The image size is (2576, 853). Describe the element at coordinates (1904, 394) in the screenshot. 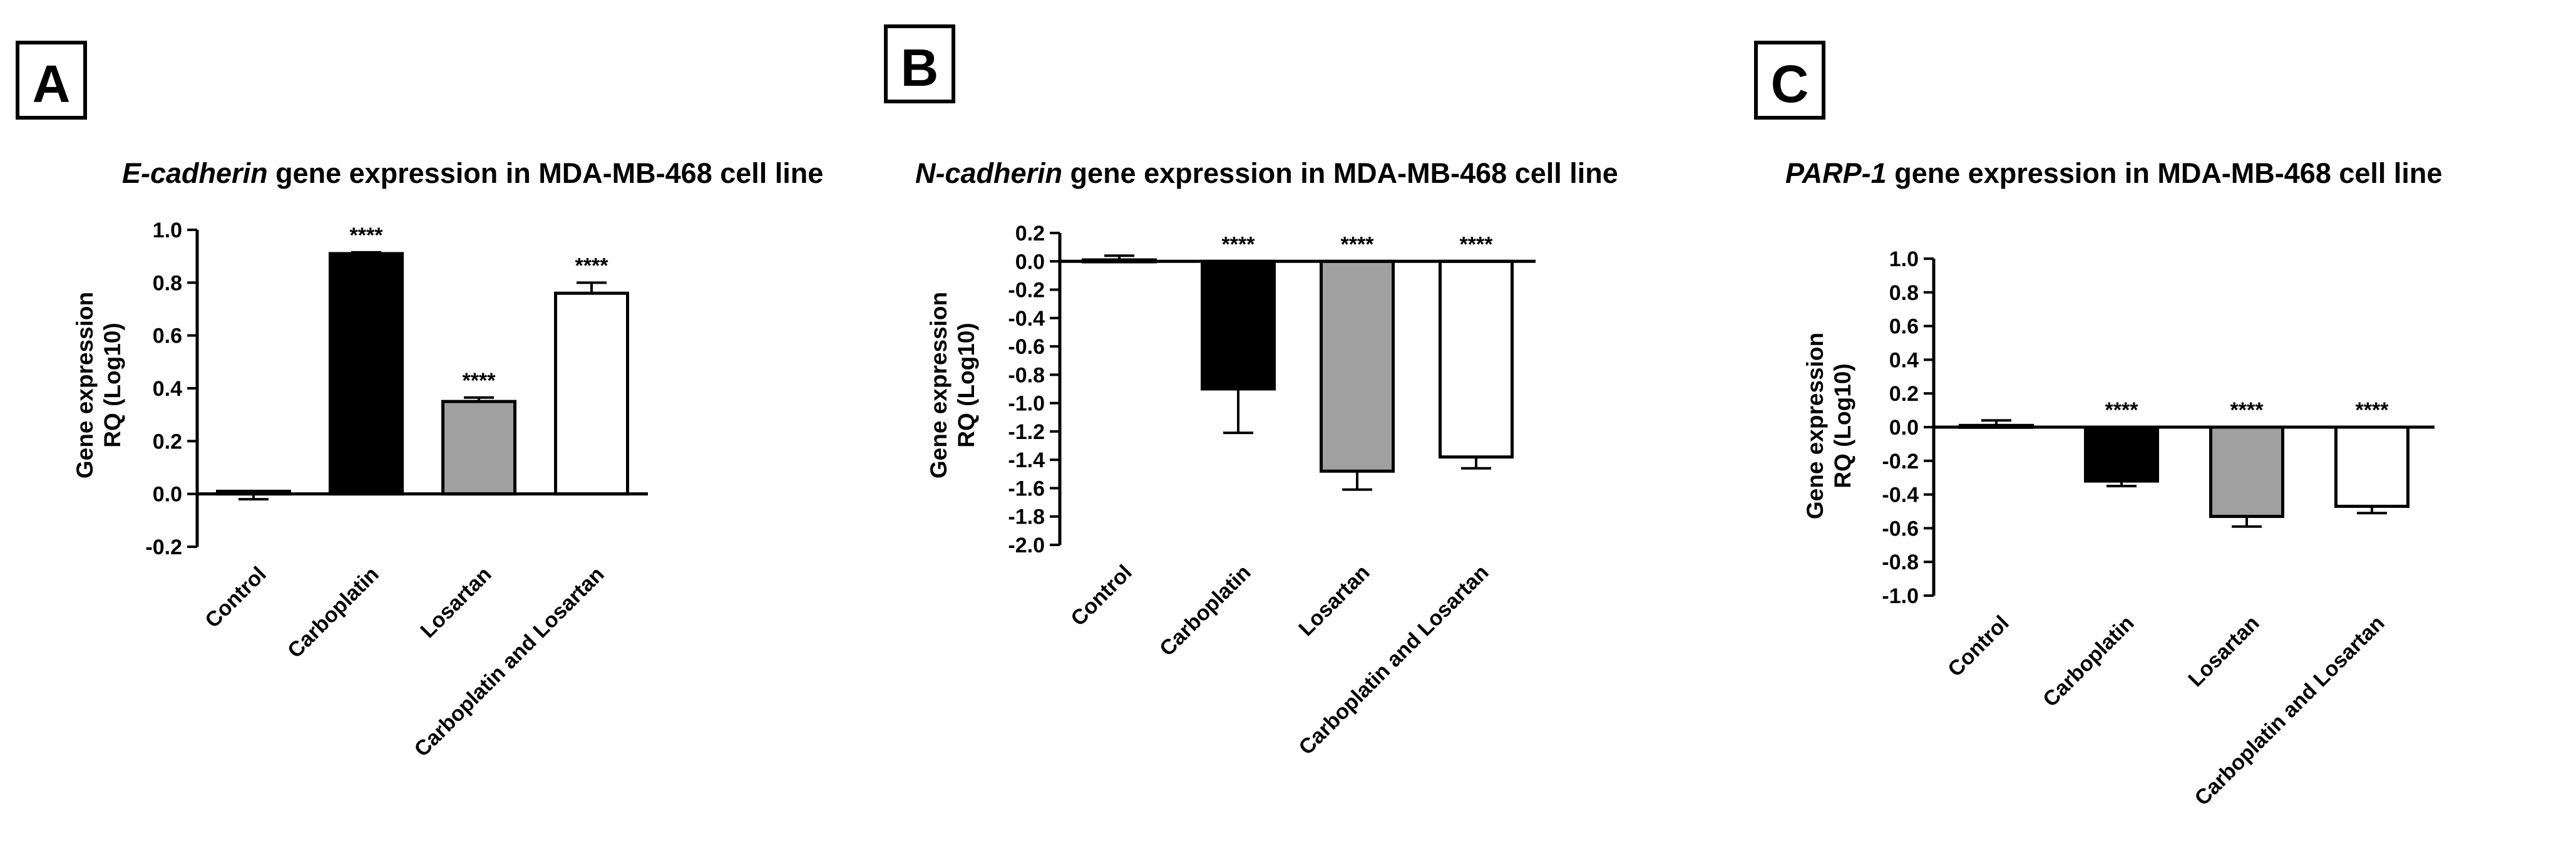

I see `panel-c-y-tick-label: 0.2` at that location.